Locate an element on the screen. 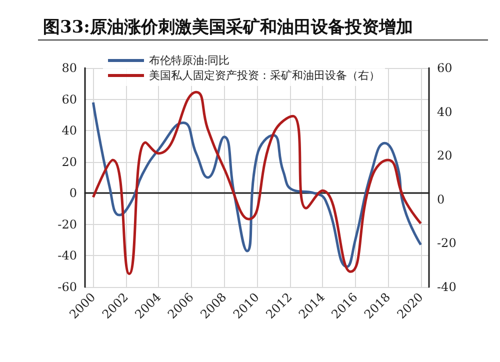 This screenshot has height=362, width=500. chart-title: 图33:原油涨价刺激美国采矿和油田设备投资增加 is located at coordinates (228, 28).